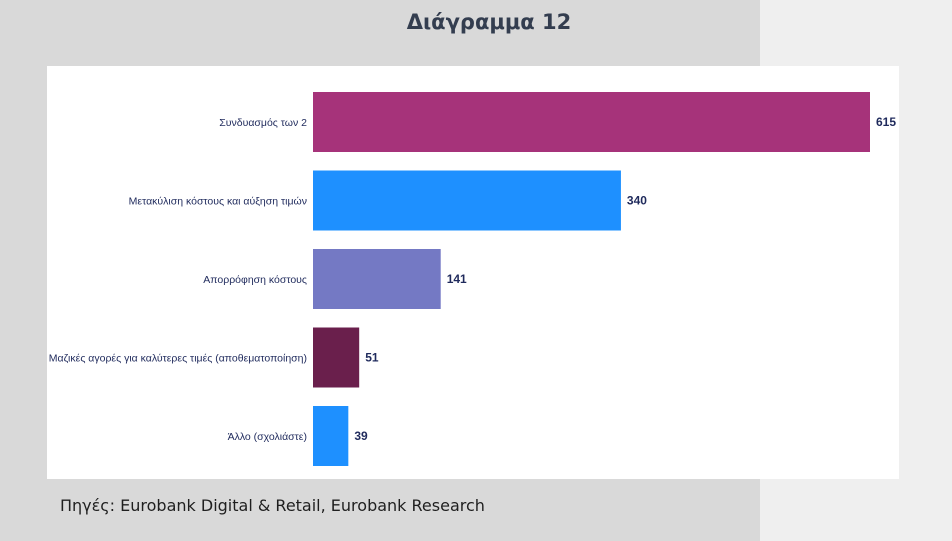 Image resolution: width=952 pixels, height=541 pixels. I want to click on value-label-3: 51, so click(372, 358).